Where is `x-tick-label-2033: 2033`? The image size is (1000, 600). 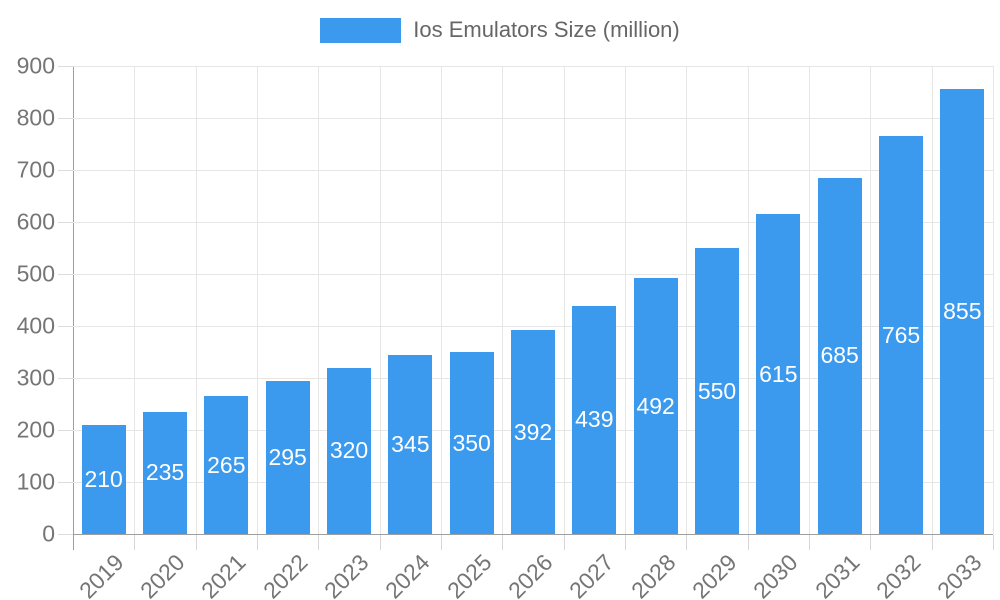
x-tick-label-2033: 2033 is located at coordinates (959, 574).